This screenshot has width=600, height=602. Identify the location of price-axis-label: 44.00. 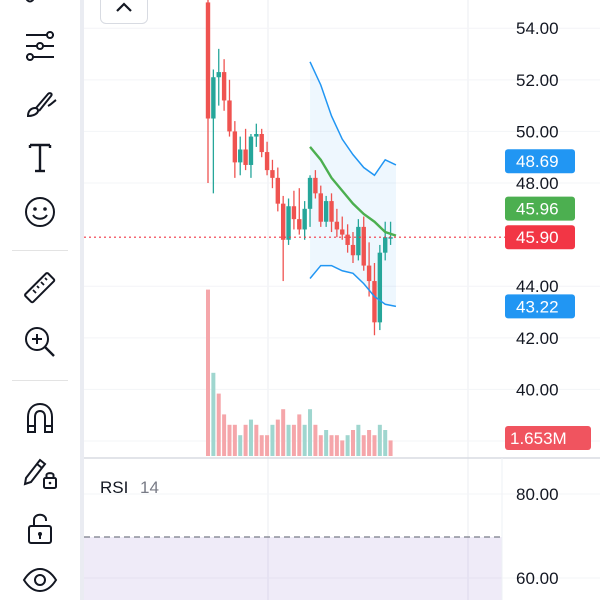
(537, 286).